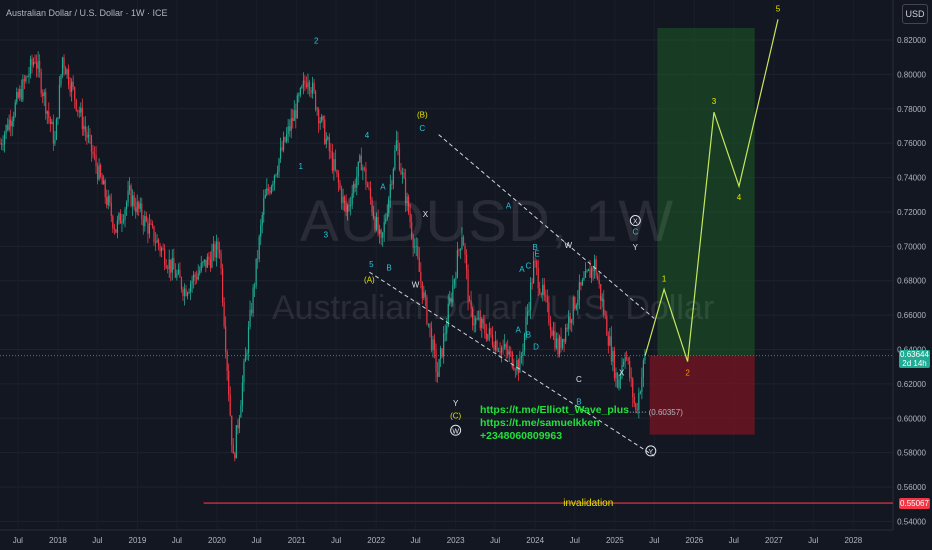  Describe the element at coordinates (554, 410) in the screenshot. I see `link-telegram-channel: https://t.me/Elliott_Wave_plus` at that location.